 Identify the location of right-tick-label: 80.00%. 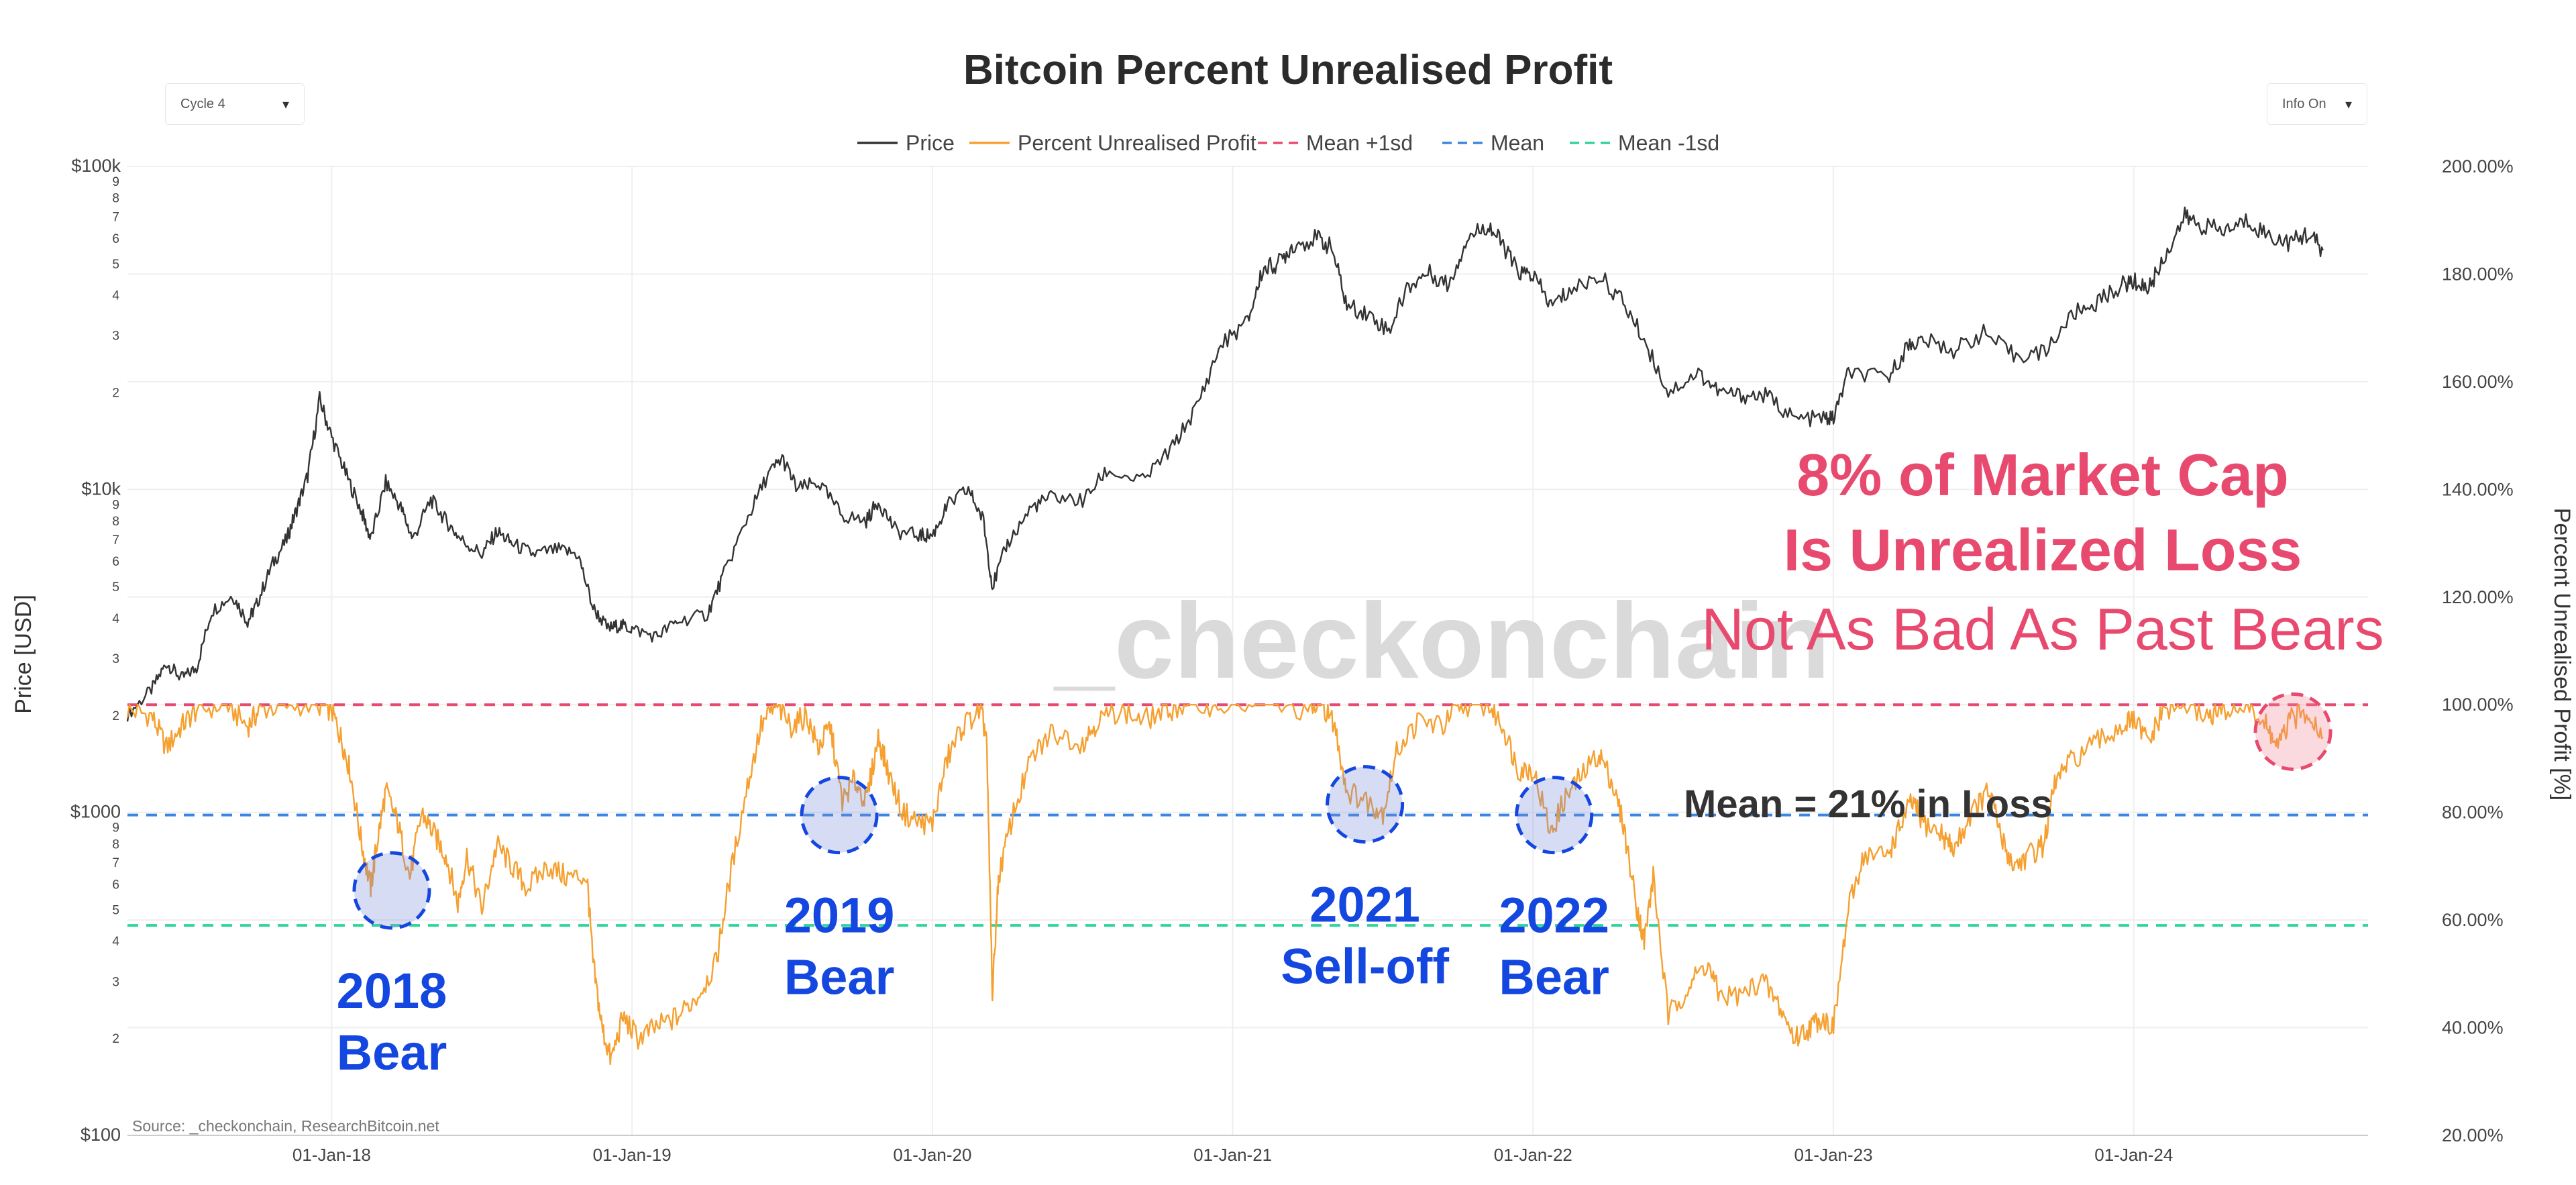
(2473, 813).